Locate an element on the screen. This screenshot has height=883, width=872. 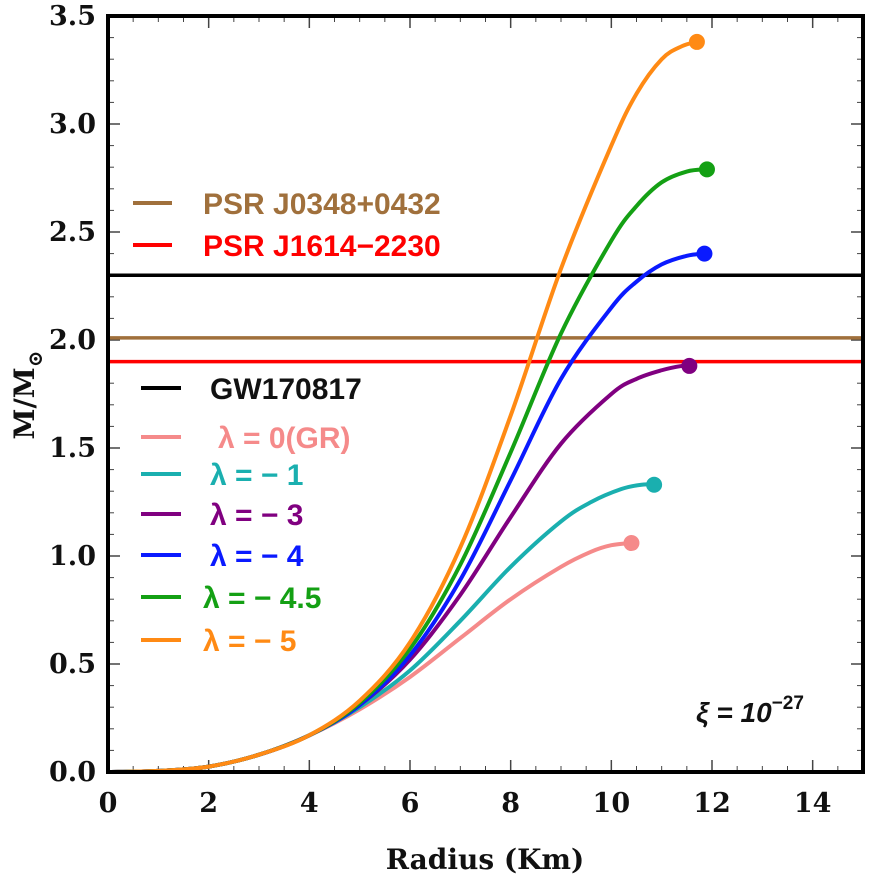
y-tick-label: 2.5 is located at coordinates (72, 232).